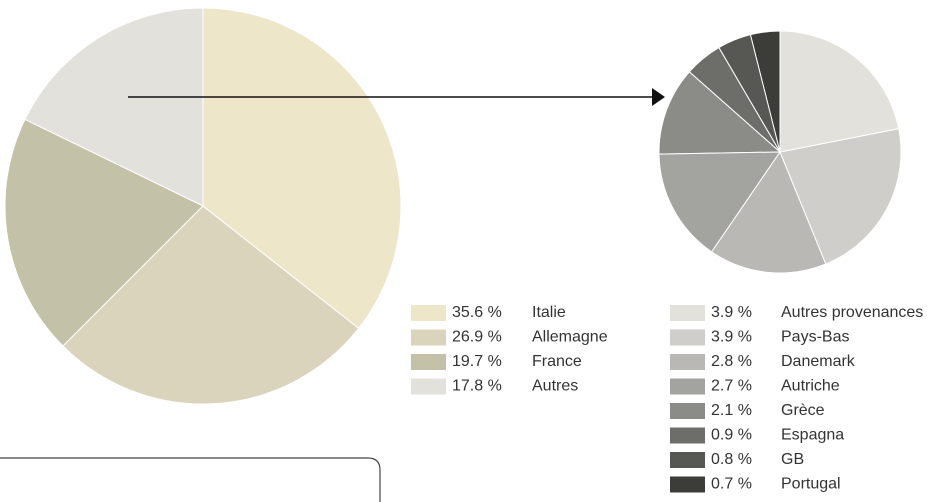 This screenshot has height=502, width=949. I want to click on legend-label: Espagna, so click(812, 435).